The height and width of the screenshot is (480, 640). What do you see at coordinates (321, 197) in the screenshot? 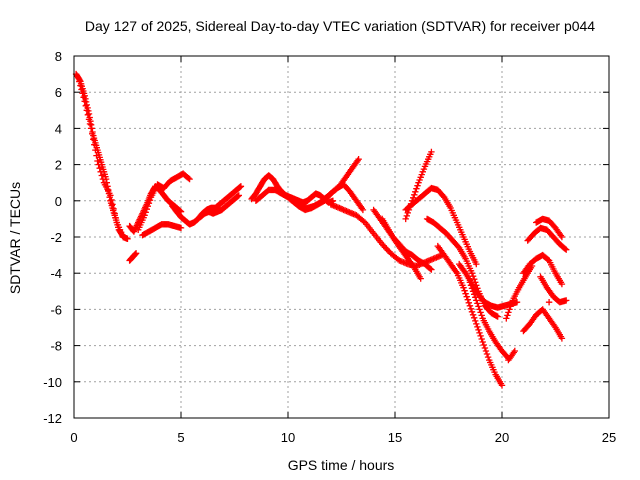
I see `series-midday-c` at bounding box center [321, 197].